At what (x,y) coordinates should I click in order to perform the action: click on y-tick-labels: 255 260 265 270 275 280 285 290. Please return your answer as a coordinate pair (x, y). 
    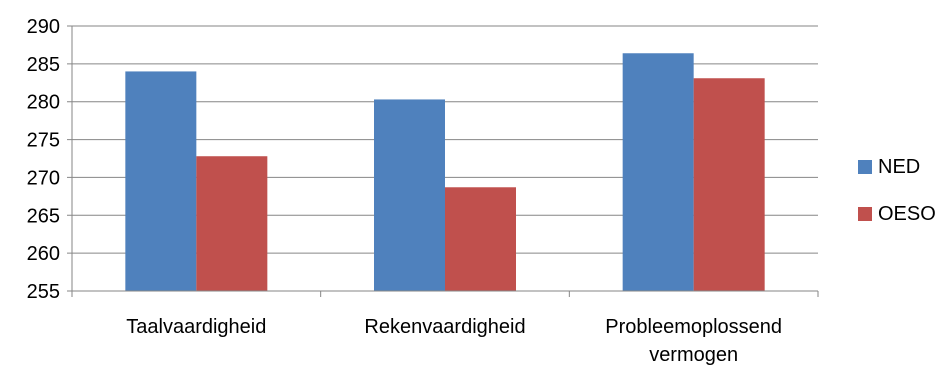
    Looking at the image, I should click on (43, 159).